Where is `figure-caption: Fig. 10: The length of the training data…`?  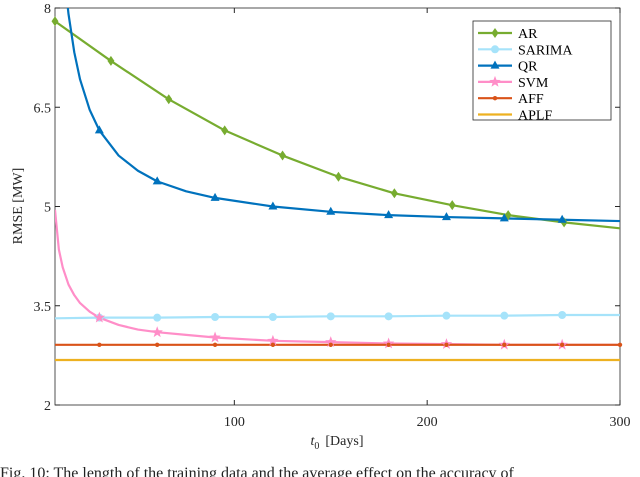
figure-caption: Fig. 10: The length of the training data… is located at coordinates (257, 471).